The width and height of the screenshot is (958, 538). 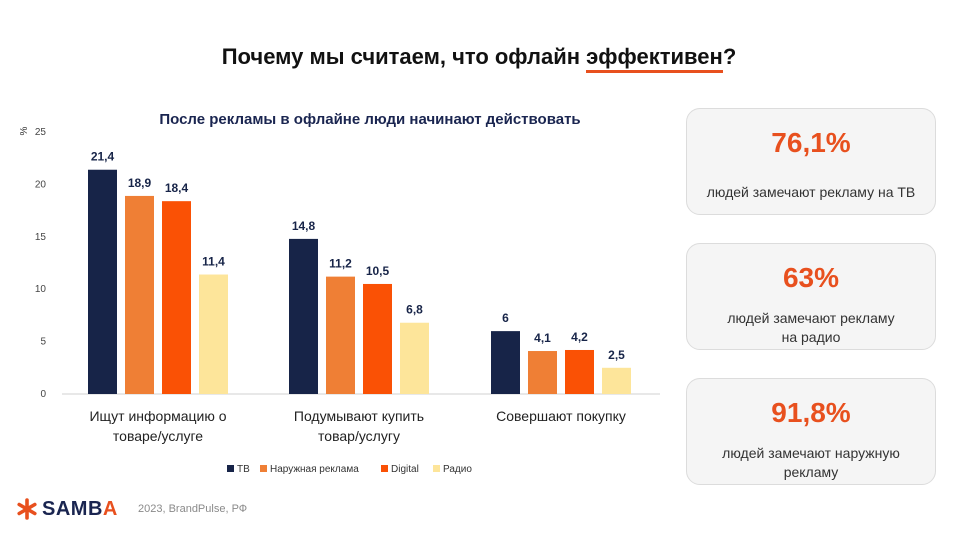 I want to click on data-label: 18,4, so click(x=177, y=188).